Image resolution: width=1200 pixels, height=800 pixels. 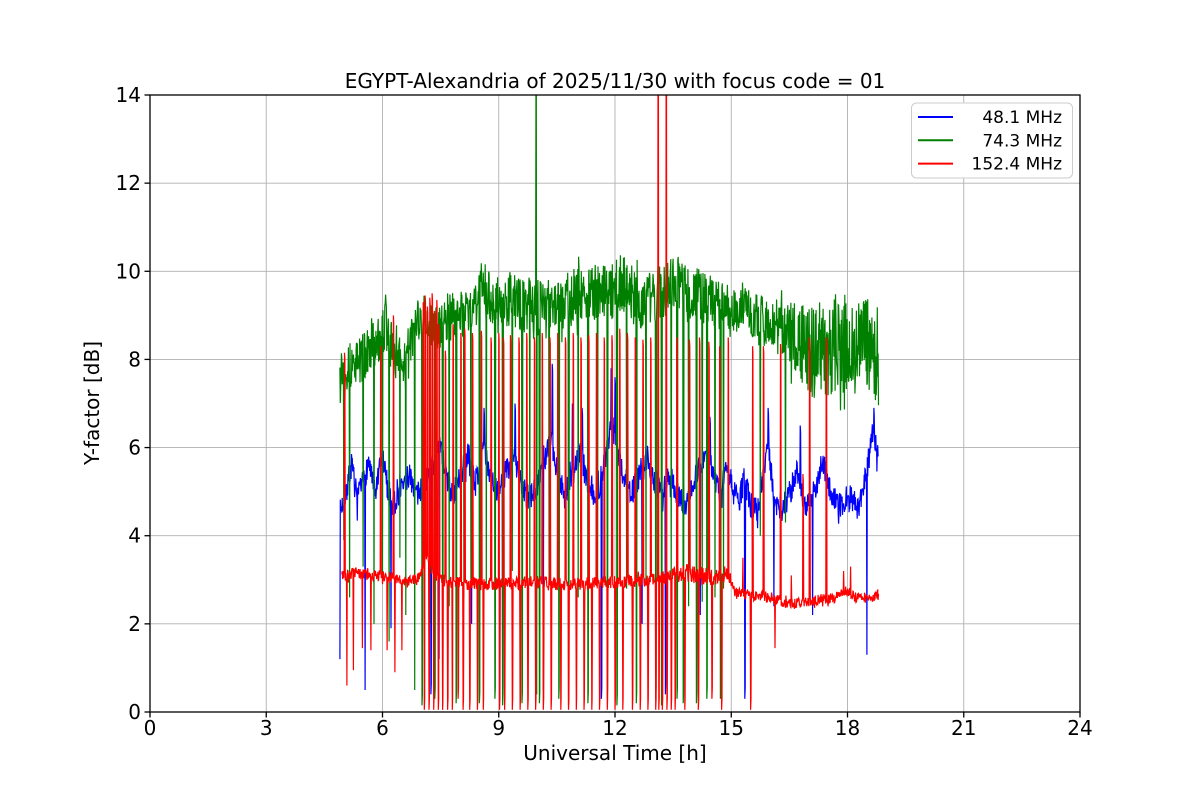 I want to click on x-tick-label: 18, so click(x=847, y=728).